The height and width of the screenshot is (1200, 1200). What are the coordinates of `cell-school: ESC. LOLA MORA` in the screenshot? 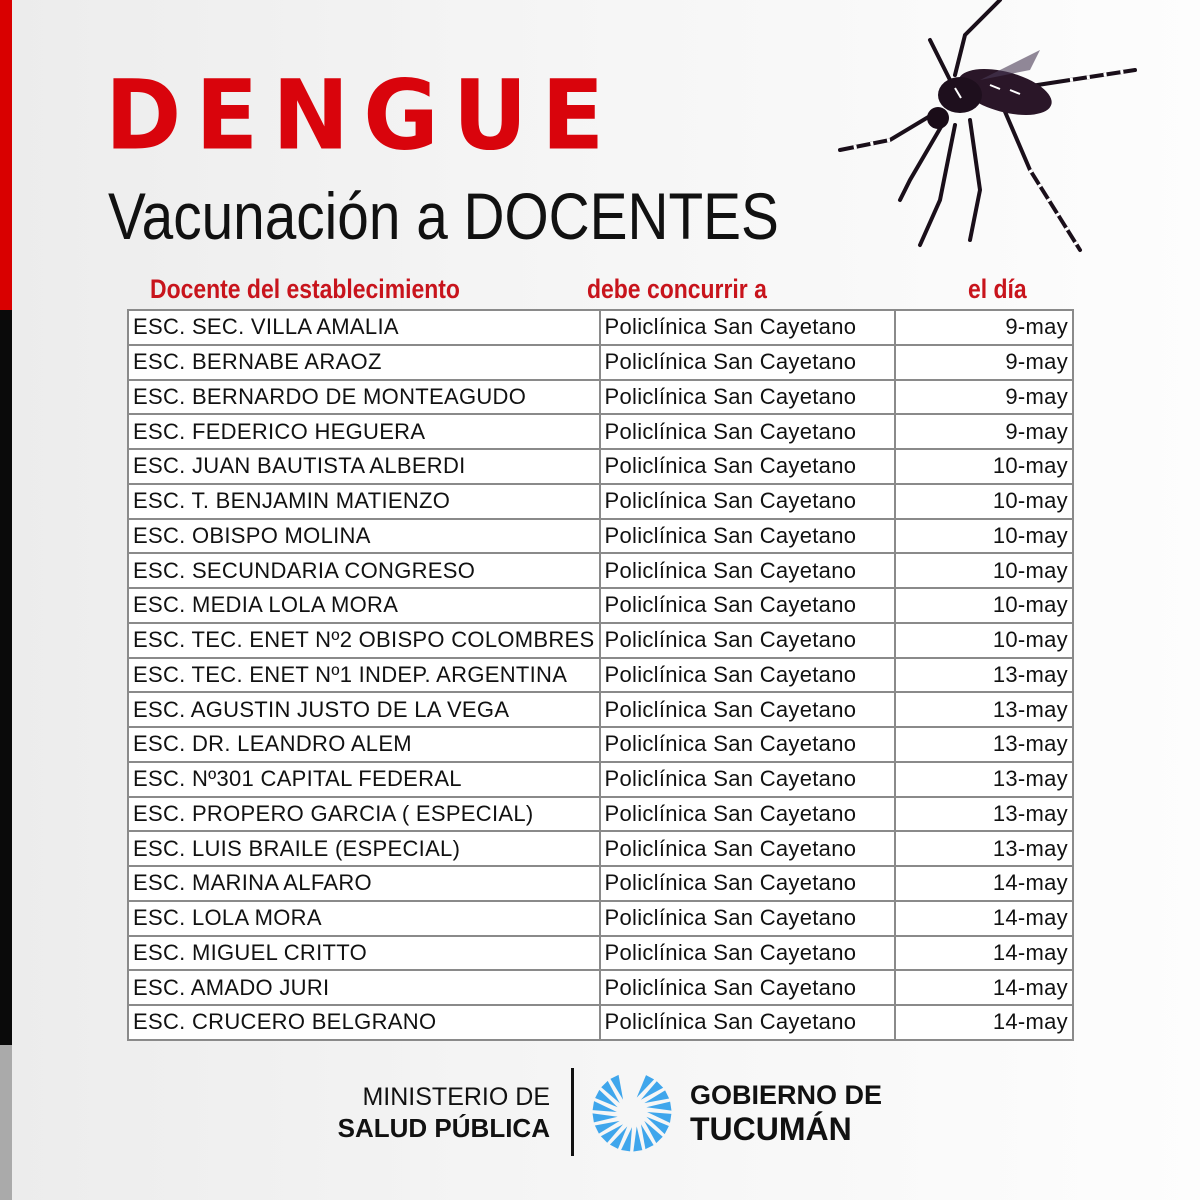 It's located at (364, 918).